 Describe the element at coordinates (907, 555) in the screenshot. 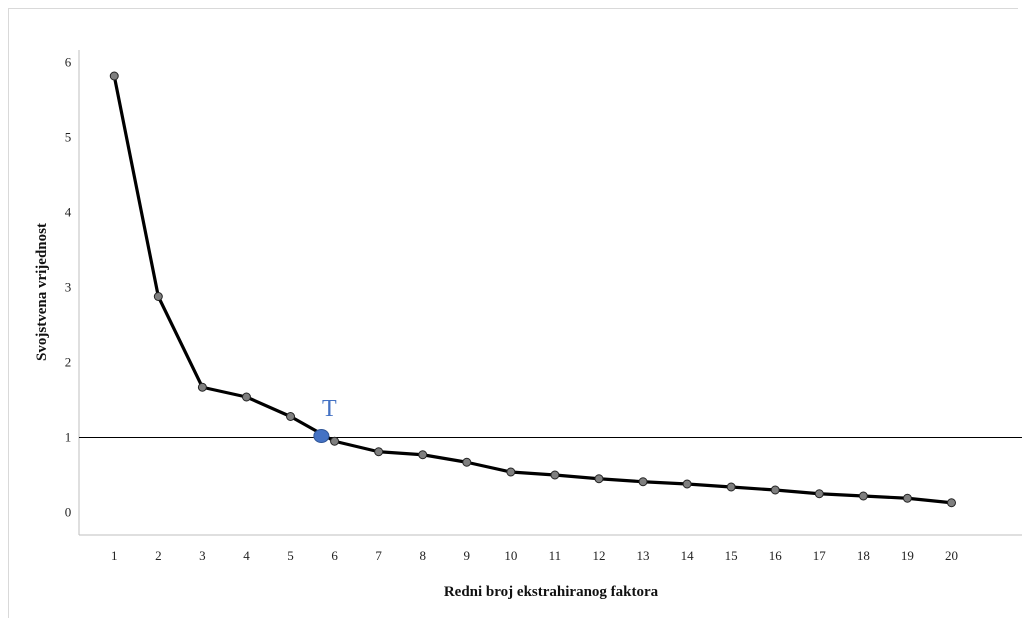

I see `x-tick-label: 19` at that location.